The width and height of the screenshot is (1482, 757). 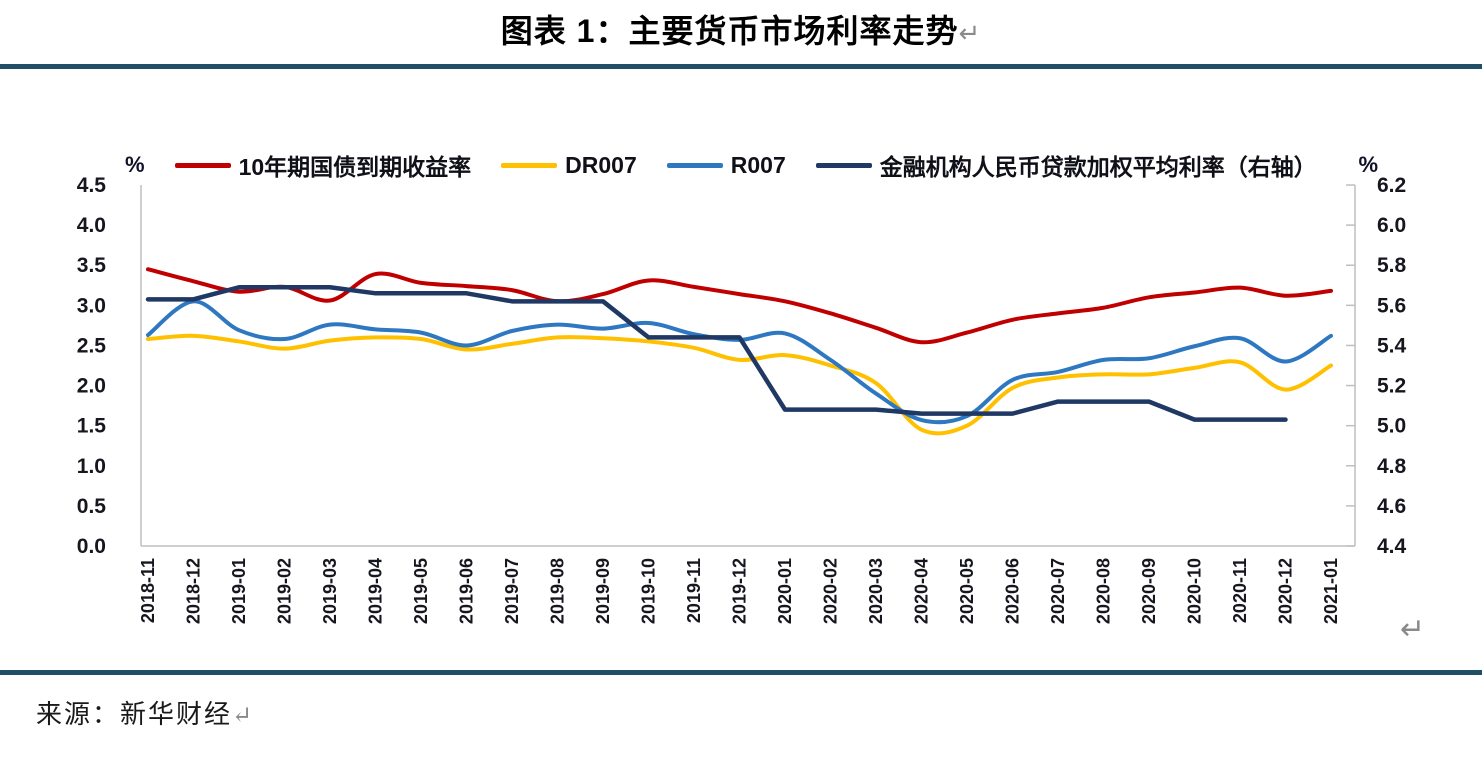 What do you see at coordinates (876, 591) in the screenshot?
I see `x-axis-label: 2020-03` at bounding box center [876, 591].